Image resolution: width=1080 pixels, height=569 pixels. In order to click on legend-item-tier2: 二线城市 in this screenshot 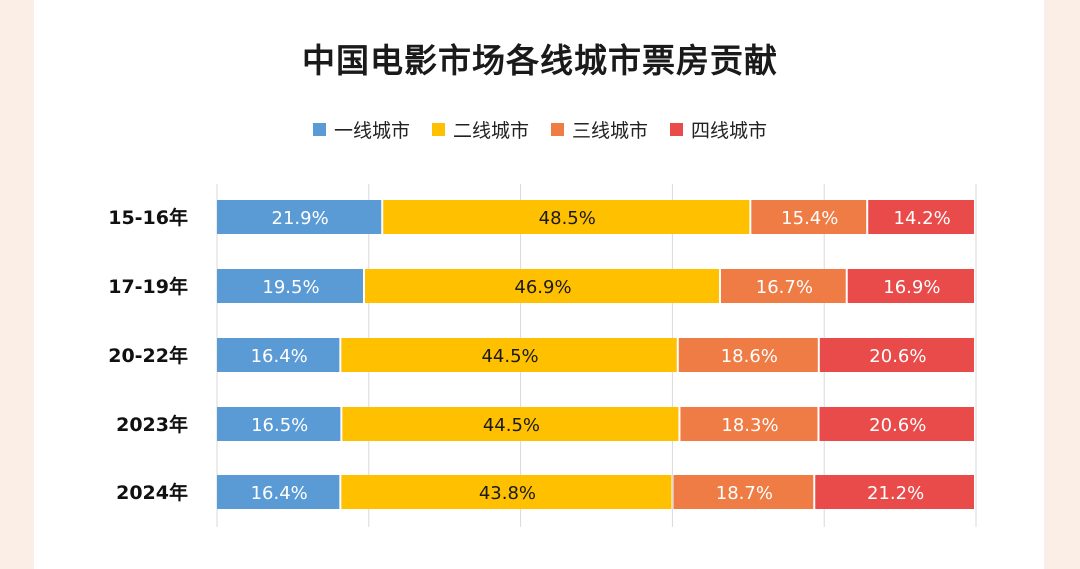, I will do `click(480, 129)`.